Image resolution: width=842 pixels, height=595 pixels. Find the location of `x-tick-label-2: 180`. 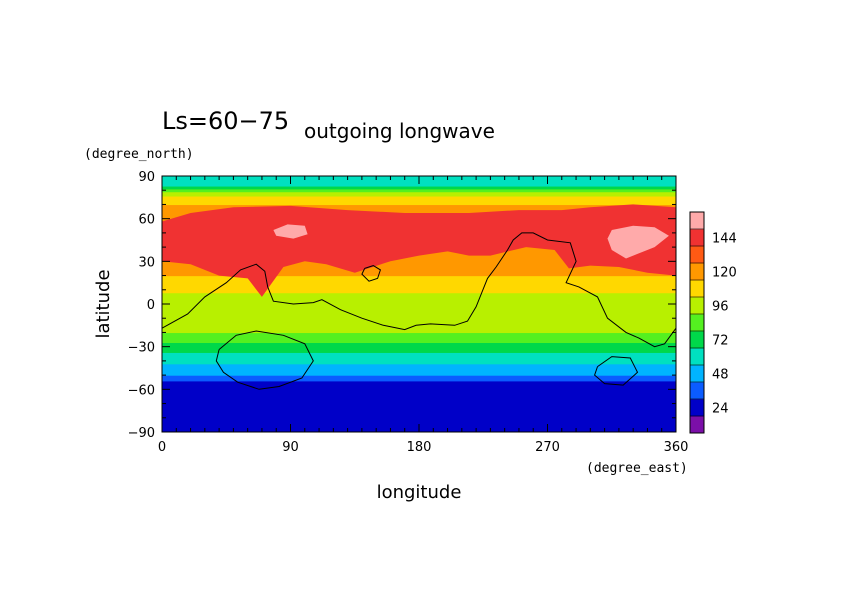

x-tick-label-2: 180 is located at coordinates (419, 447).